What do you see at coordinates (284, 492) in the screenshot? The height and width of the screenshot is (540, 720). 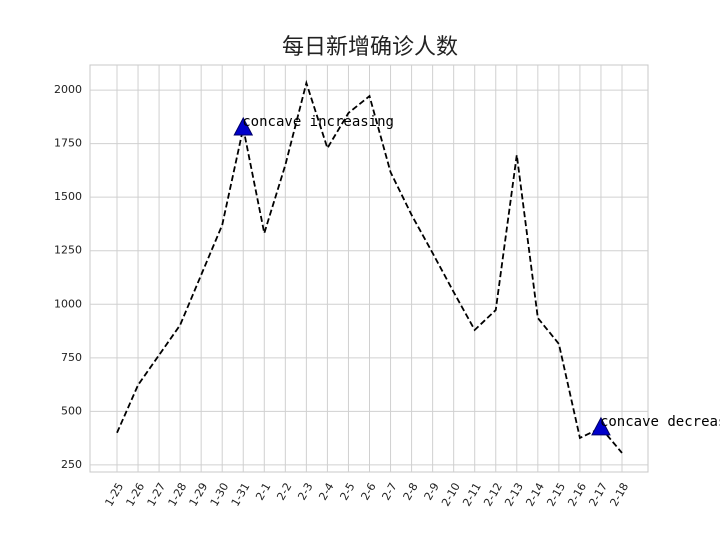 I see `x-tick-label: 2-2` at bounding box center [284, 492].